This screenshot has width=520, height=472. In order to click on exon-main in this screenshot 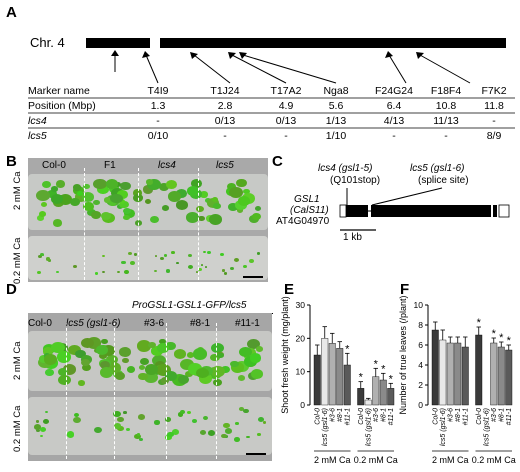, I will do `click(431, 211)`.